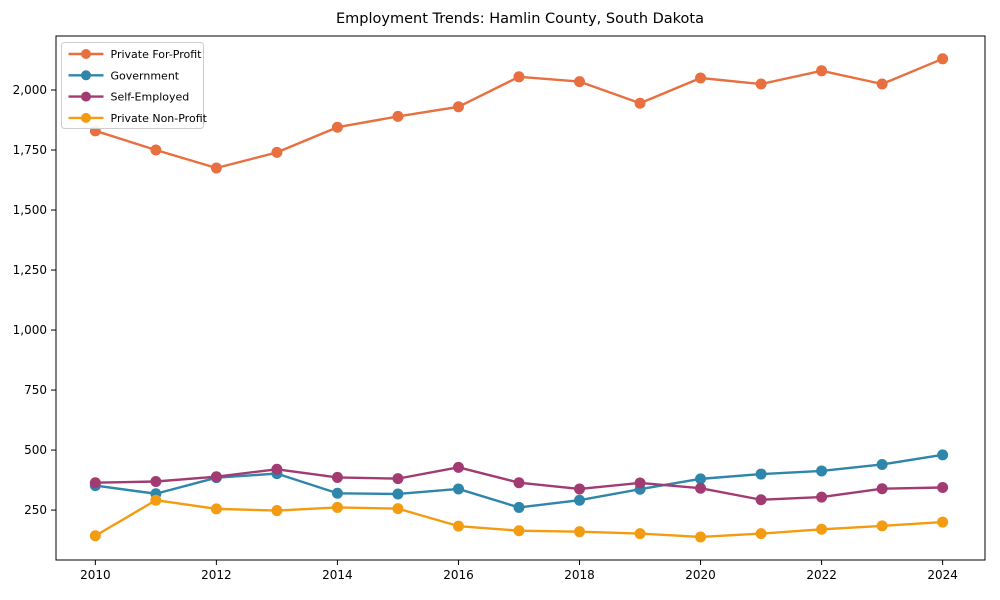 The width and height of the screenshot is (1000, 600). What do you see at coordinates (761, 500) in the screenshot?
I see `data-point-self-employed-2021` at bounding box center [761, 500].